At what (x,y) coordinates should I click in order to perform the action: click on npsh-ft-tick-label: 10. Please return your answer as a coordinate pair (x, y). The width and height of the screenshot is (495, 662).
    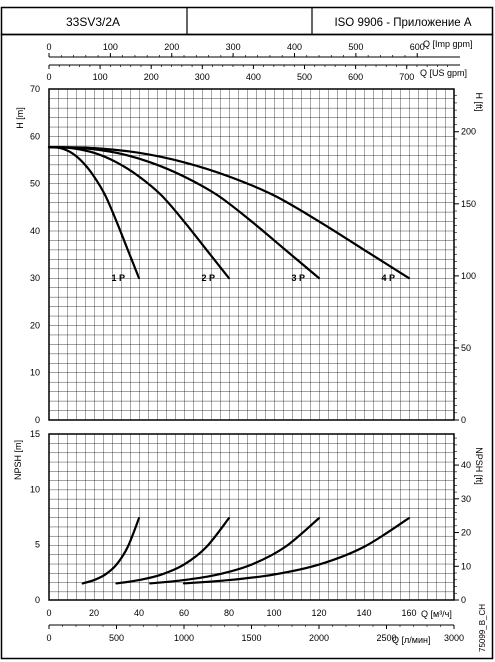
    Looking at the image, I should click on (466, 566).